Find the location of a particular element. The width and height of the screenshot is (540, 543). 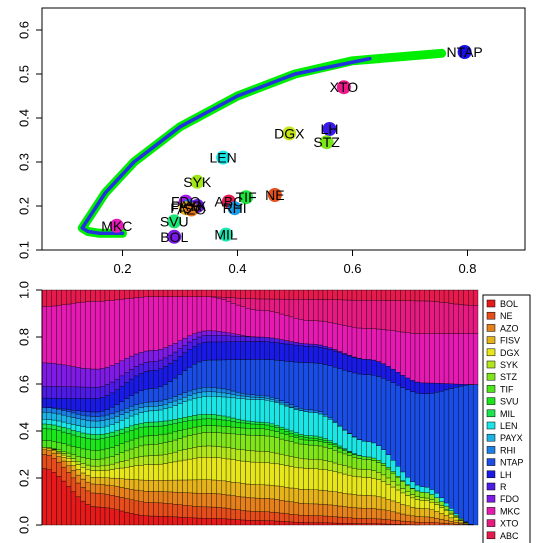

data-point-azo is located at coordinates (191, 209).